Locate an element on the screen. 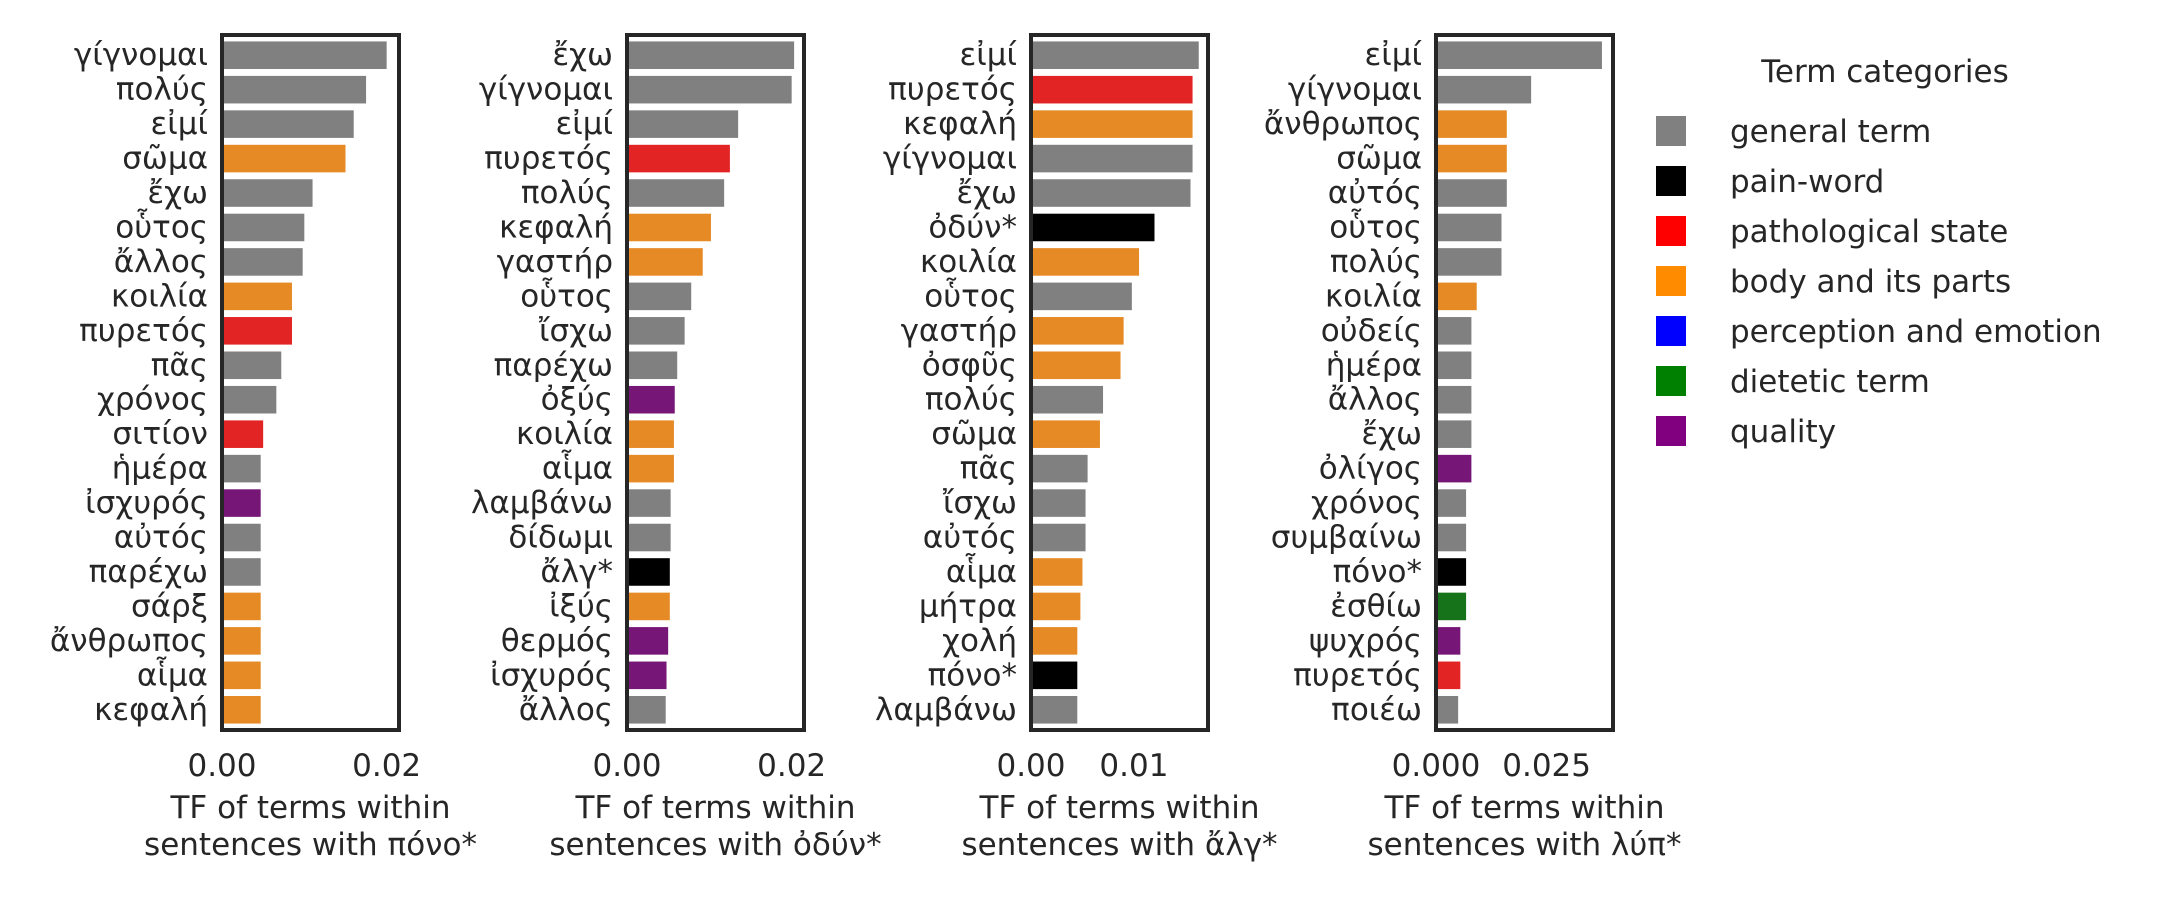 The height and width of the screenshot is (900, 2175). x-tick-label: 0.02 is located at coordinates (386, 766).